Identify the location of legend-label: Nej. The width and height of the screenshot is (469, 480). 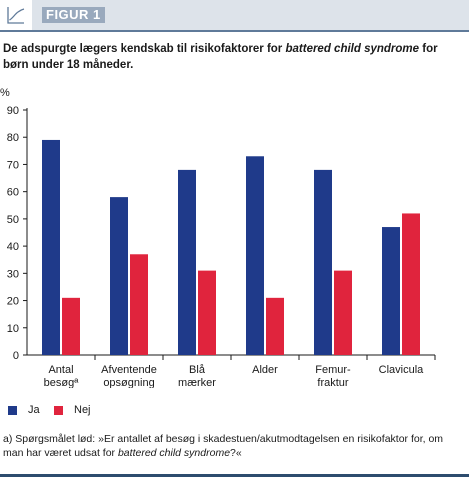
(82, 410).